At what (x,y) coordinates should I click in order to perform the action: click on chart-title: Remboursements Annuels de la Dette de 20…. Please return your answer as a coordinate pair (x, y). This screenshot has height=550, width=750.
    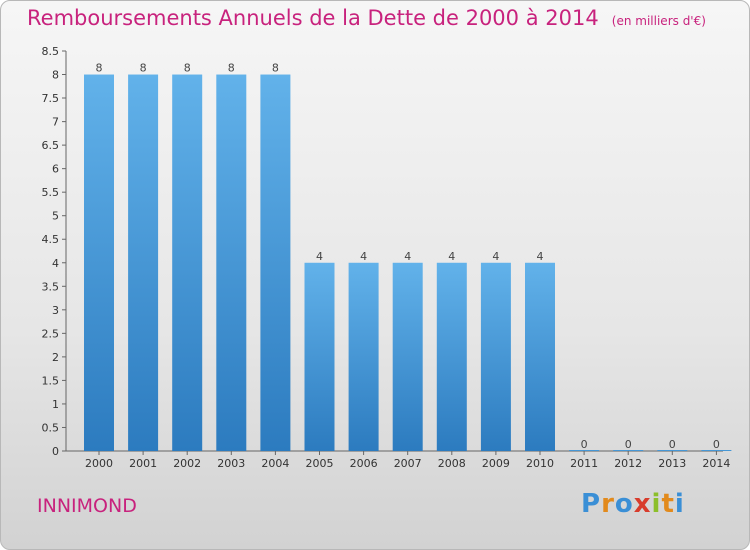
    Looking at the image, I should click on (366, 18).